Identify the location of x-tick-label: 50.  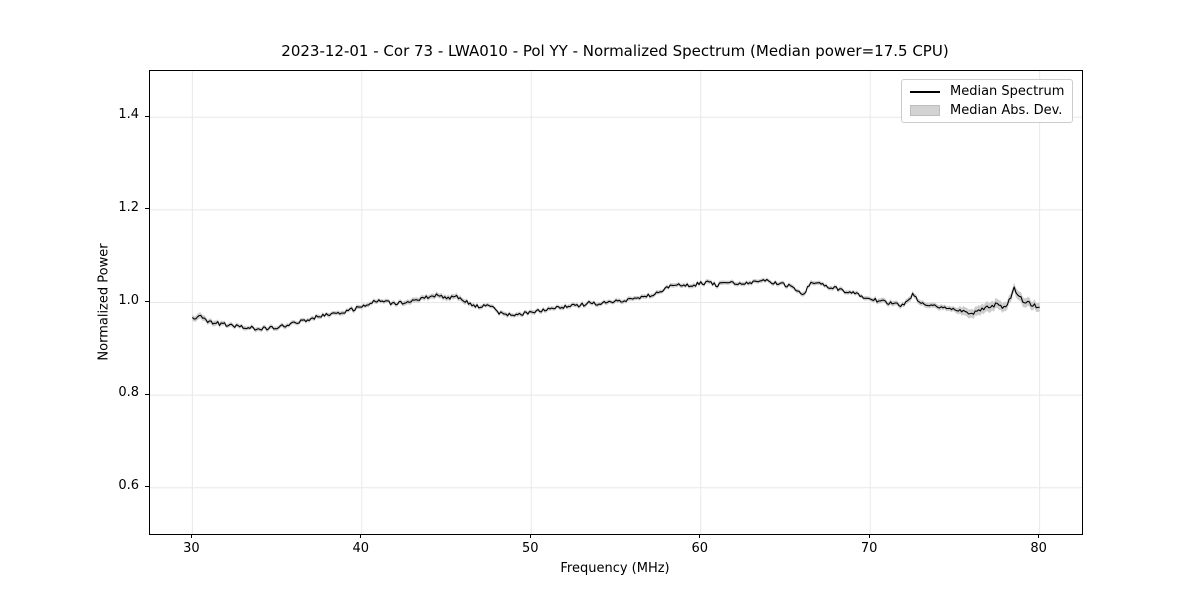
(530, 548).